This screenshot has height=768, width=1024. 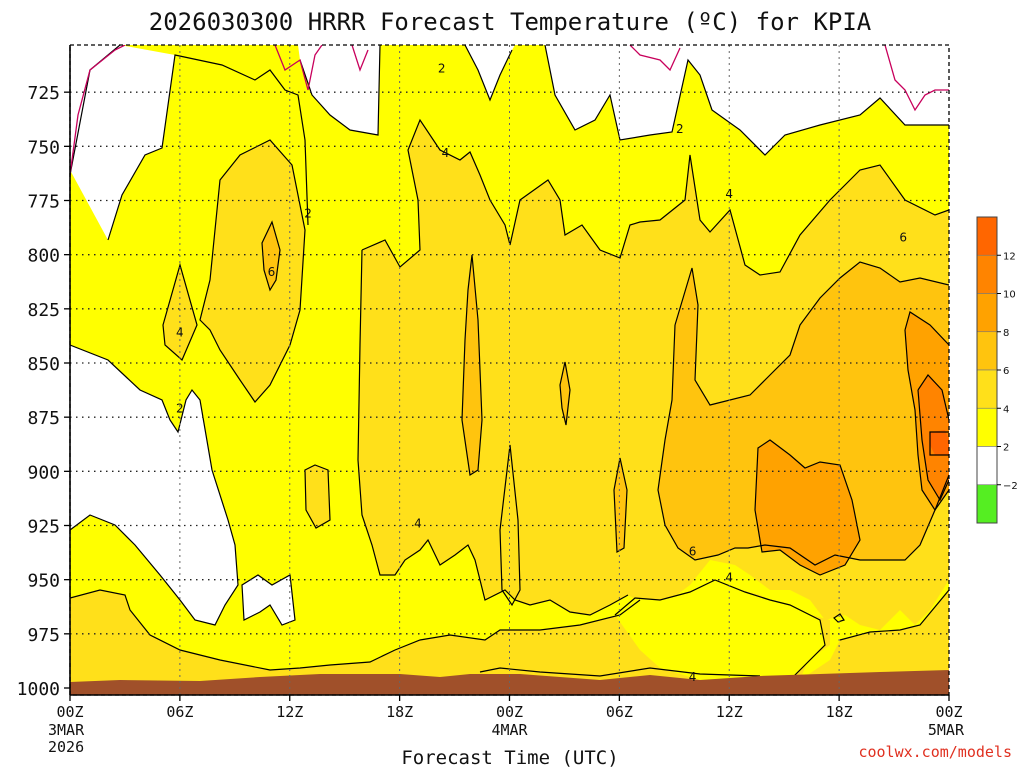 I want to click on cold-region-left-mid, so click(x=154, y=485).